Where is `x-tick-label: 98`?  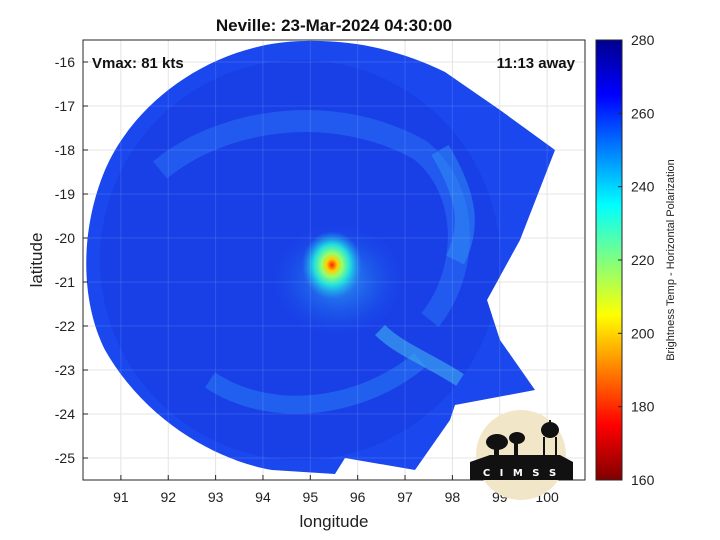
x-tick-label: 98 is located at coordinates (453, 497).